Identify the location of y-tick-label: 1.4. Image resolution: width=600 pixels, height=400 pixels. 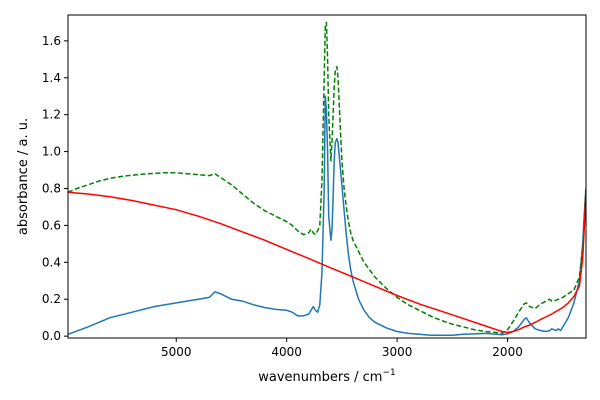
(51, 78).